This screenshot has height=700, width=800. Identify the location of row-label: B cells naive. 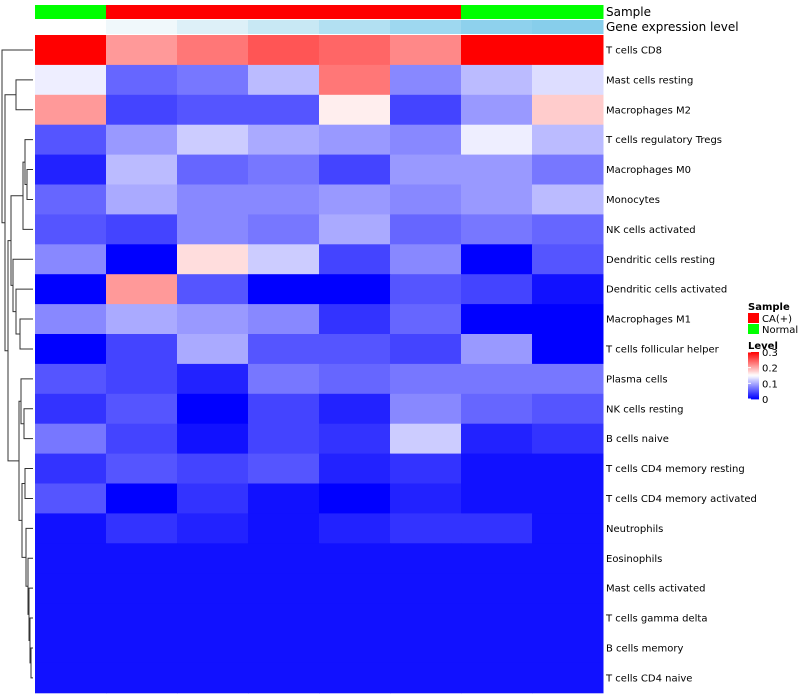
(637, 439).